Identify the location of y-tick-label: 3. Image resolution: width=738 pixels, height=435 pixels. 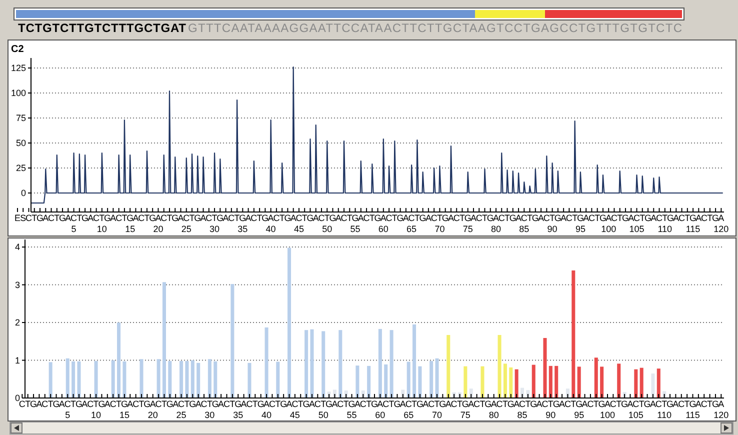
(17, 285).